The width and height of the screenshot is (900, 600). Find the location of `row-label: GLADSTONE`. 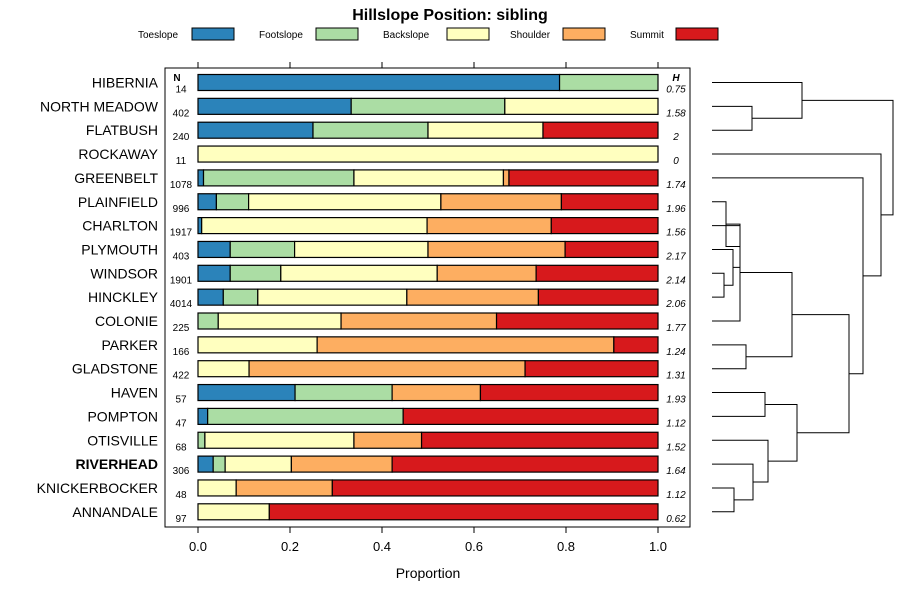

row-label: GLADSTONE is located at coordinates (115, 369).